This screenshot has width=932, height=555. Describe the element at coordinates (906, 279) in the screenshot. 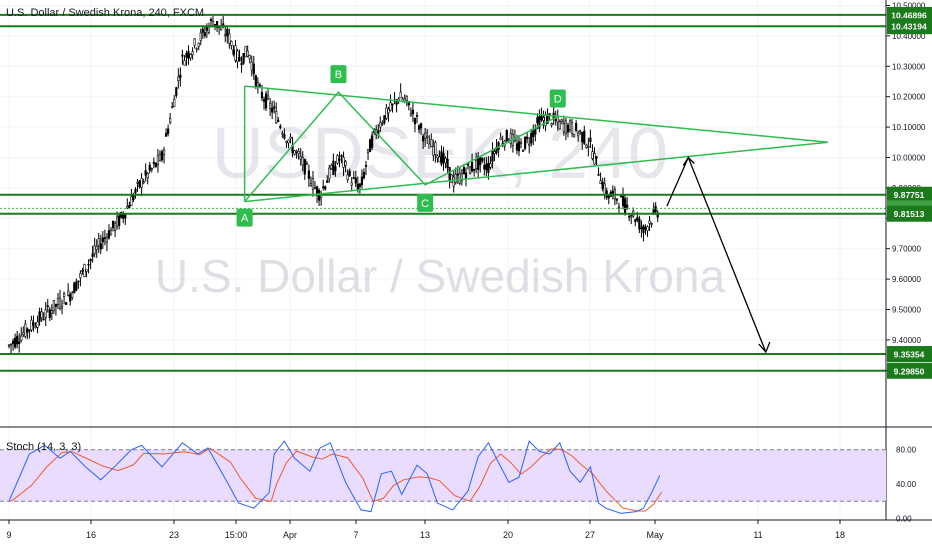

I see `price-tick-label: 9.60000` at that location.